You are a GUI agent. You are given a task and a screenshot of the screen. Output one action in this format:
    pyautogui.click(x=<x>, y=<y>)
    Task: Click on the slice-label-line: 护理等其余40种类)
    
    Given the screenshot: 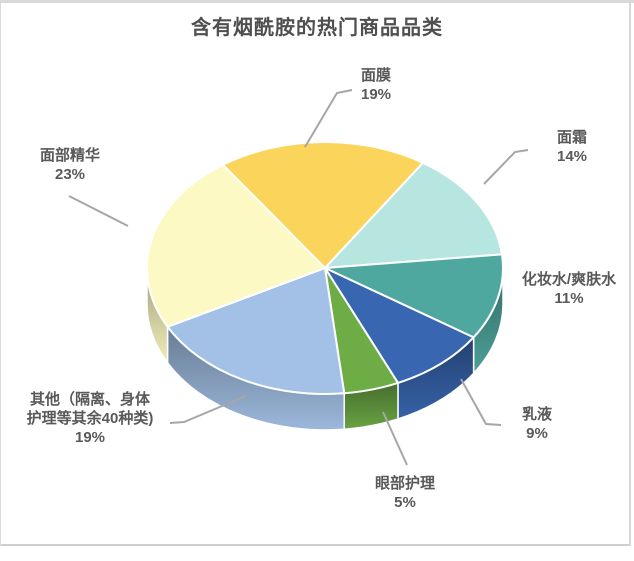 What is the action you would take?
    pyautogui.click(x=90, y=418)
    